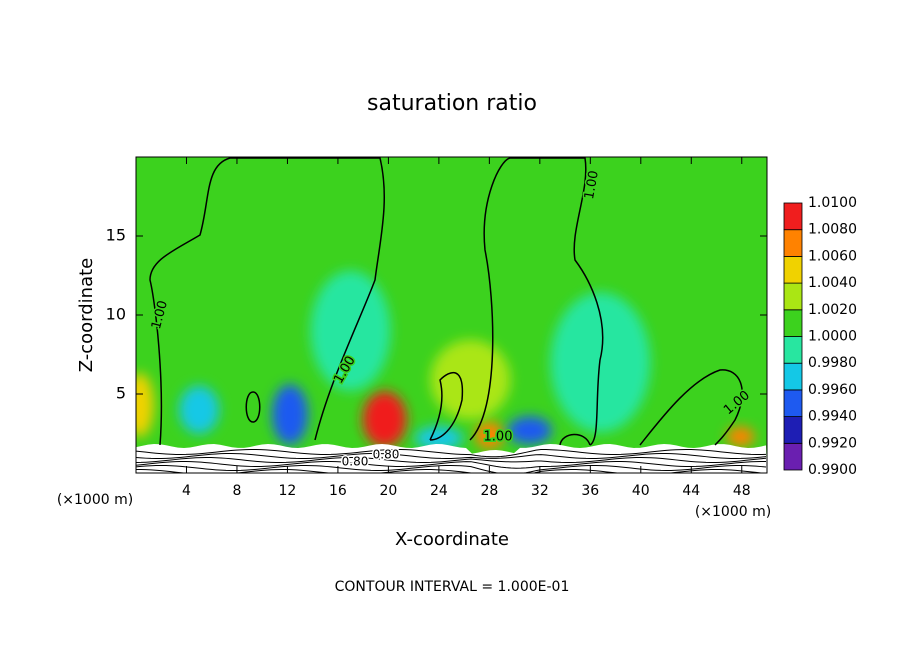  I want to click on x-tick-label: 36, so click(590, 491).